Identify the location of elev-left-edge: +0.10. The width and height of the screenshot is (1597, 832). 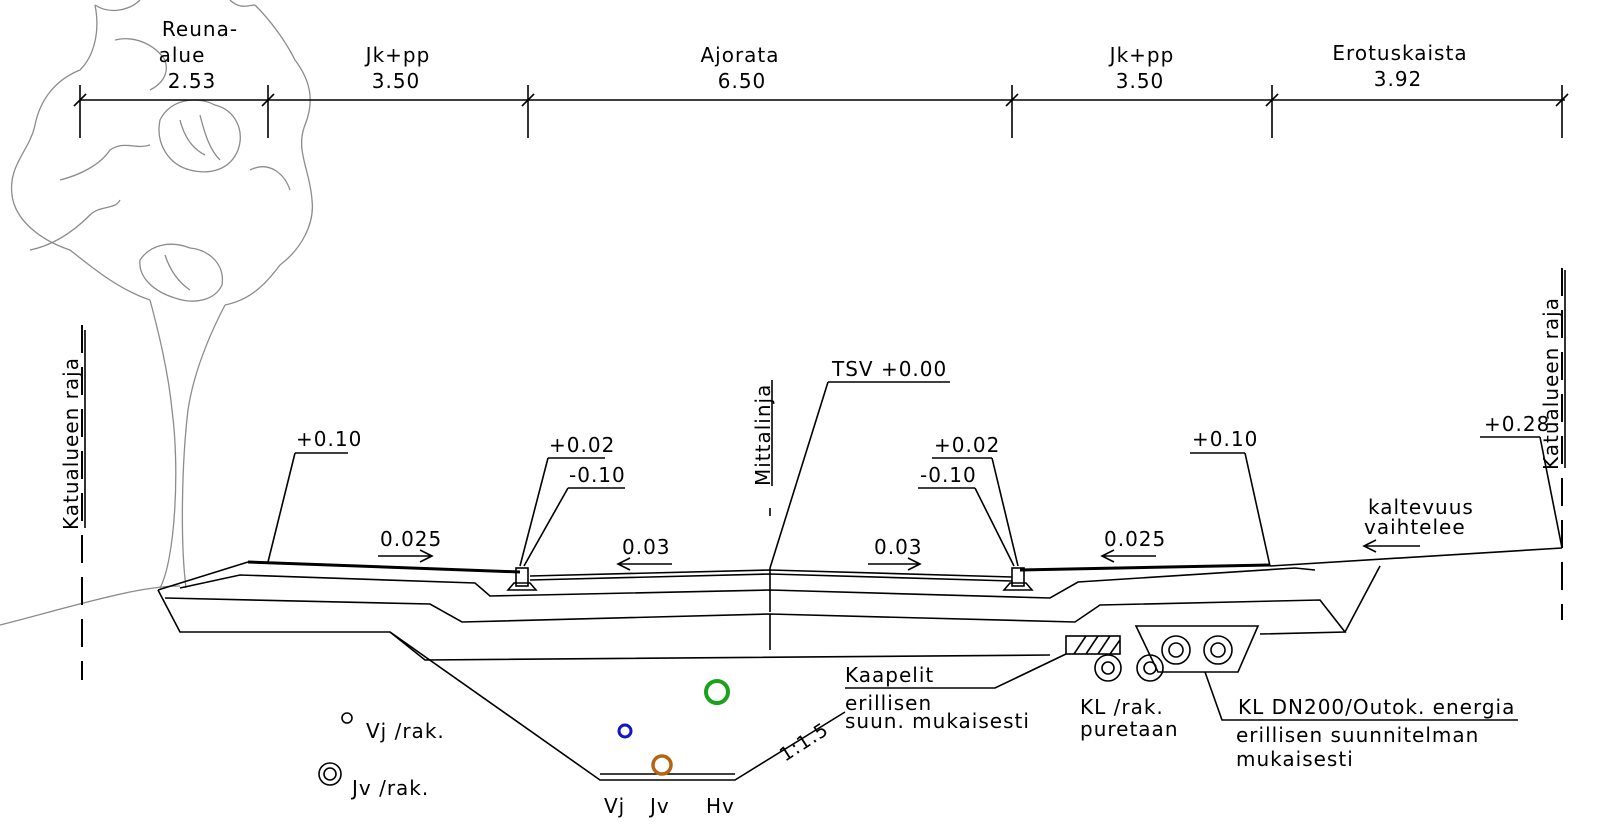
(329, 439).